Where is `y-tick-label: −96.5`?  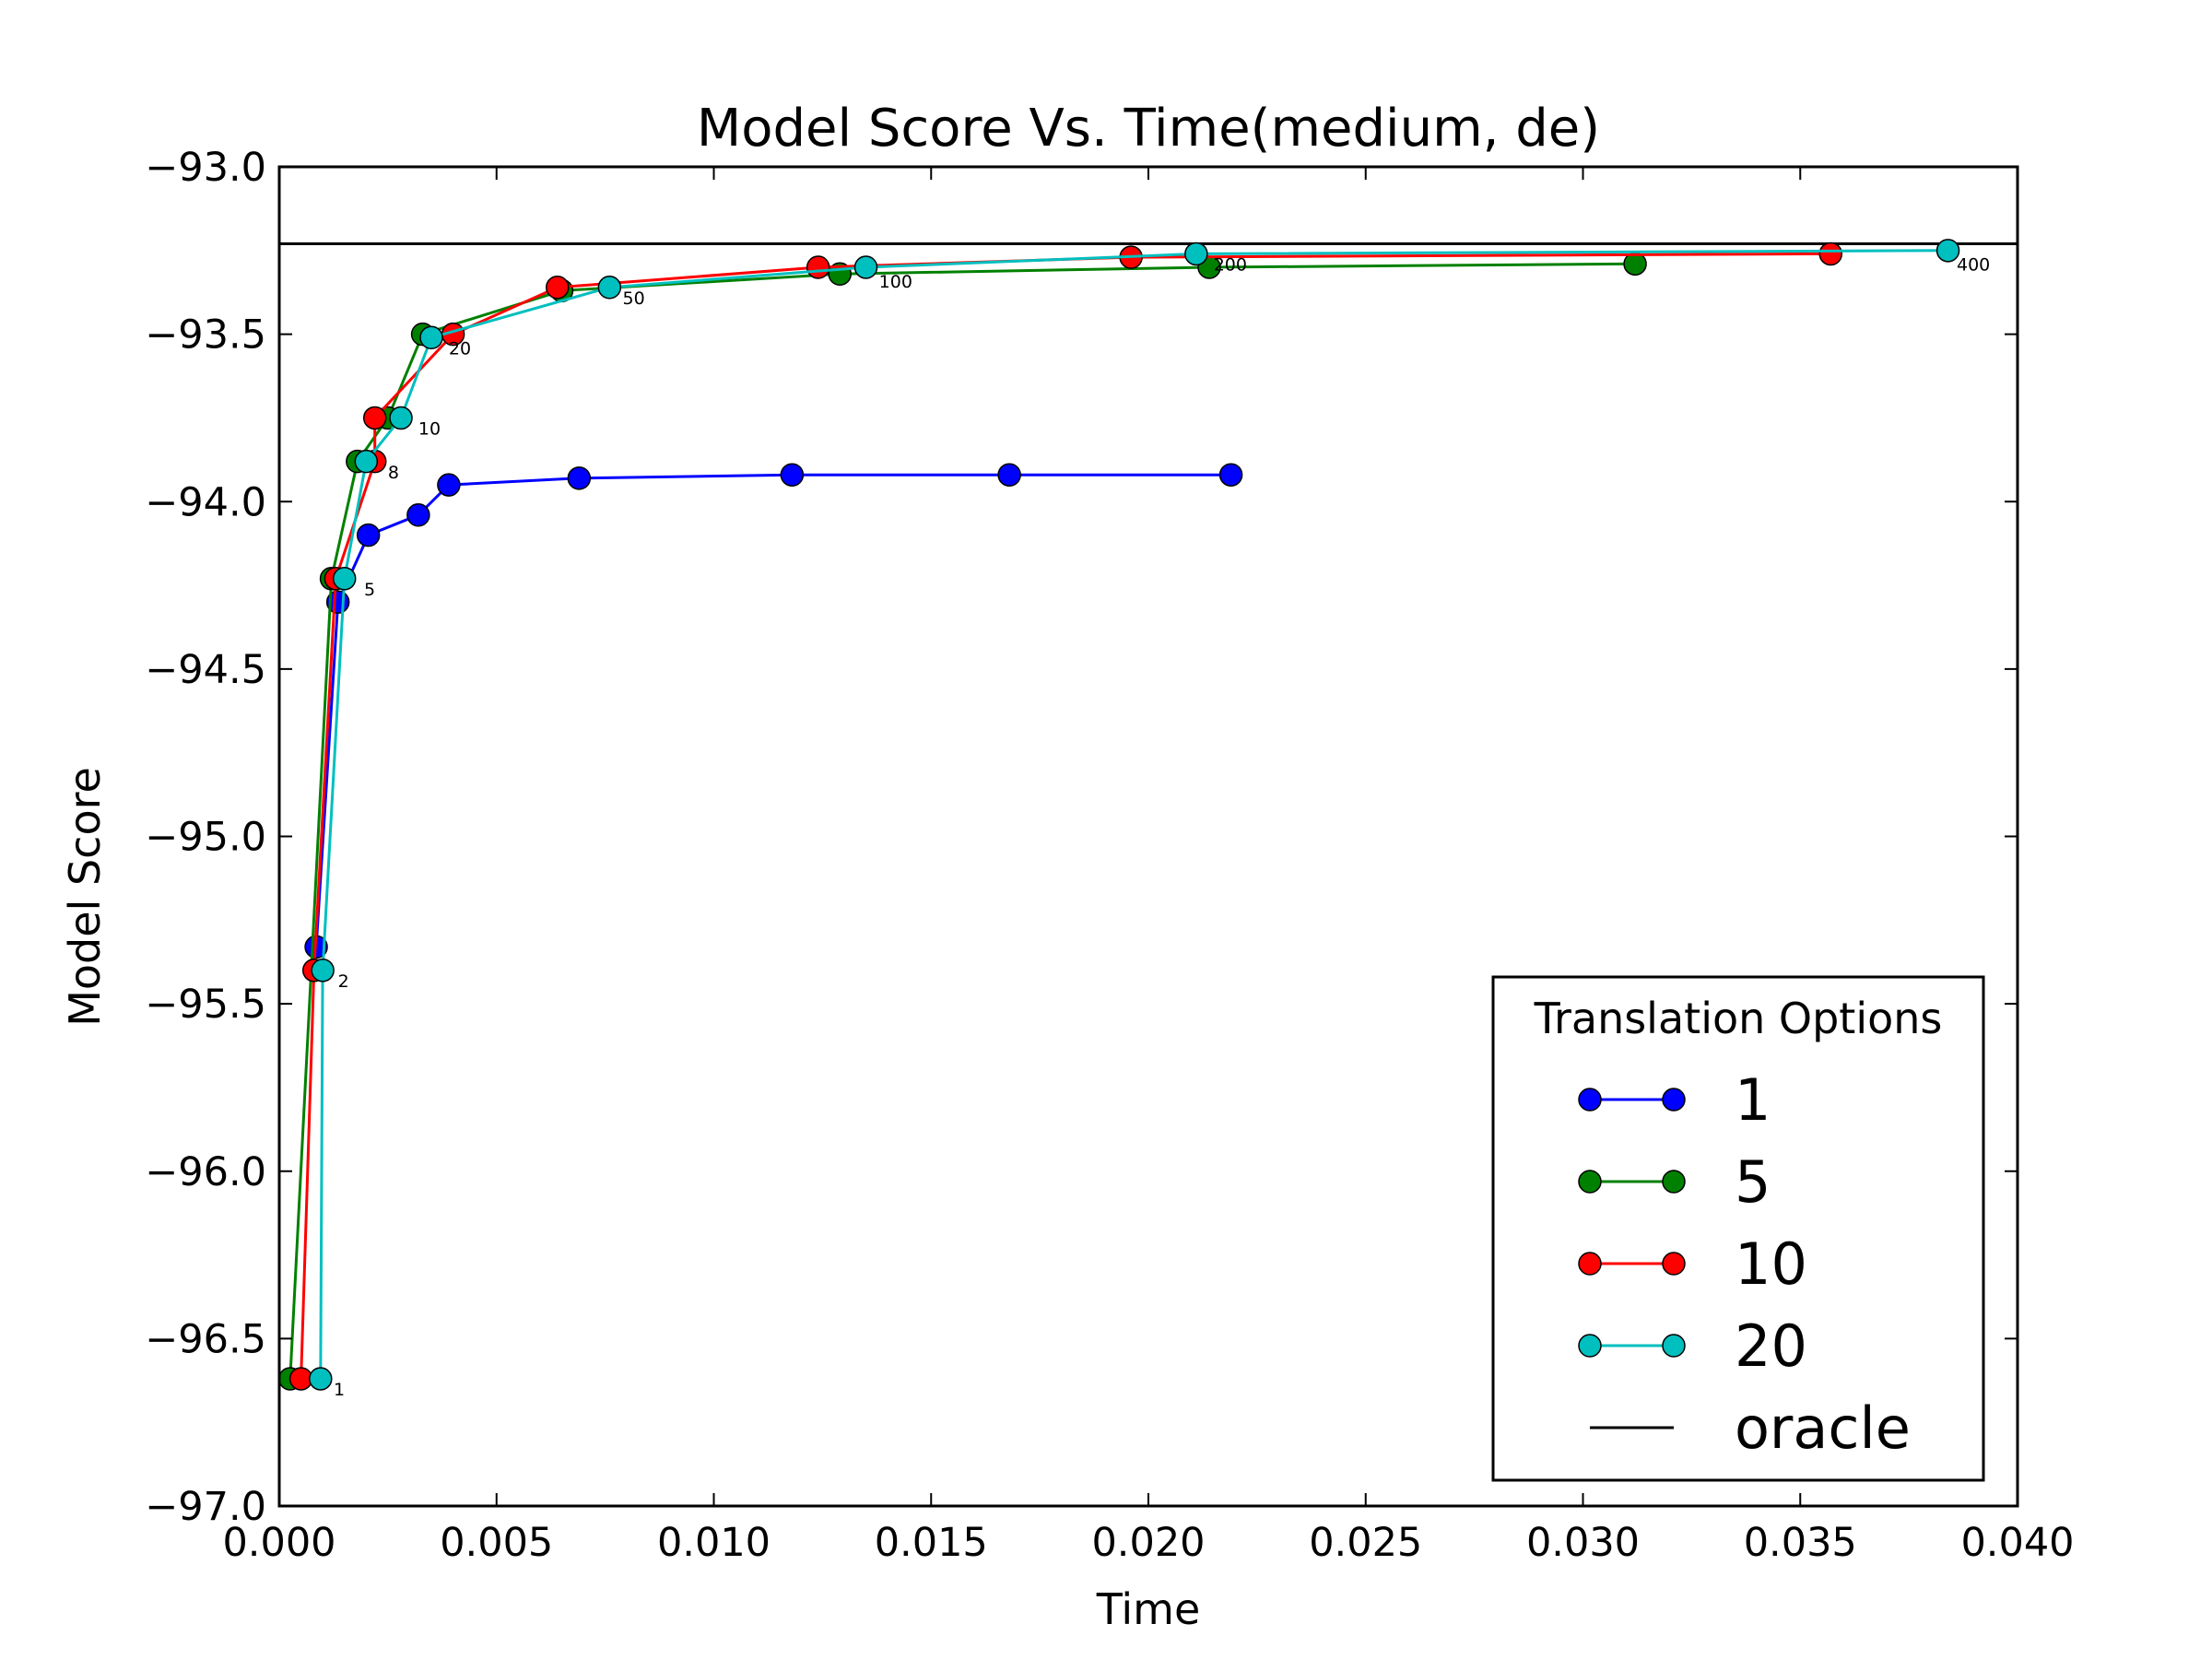 y-tick-label: −96.5 is located at coordinates (205, 1339).